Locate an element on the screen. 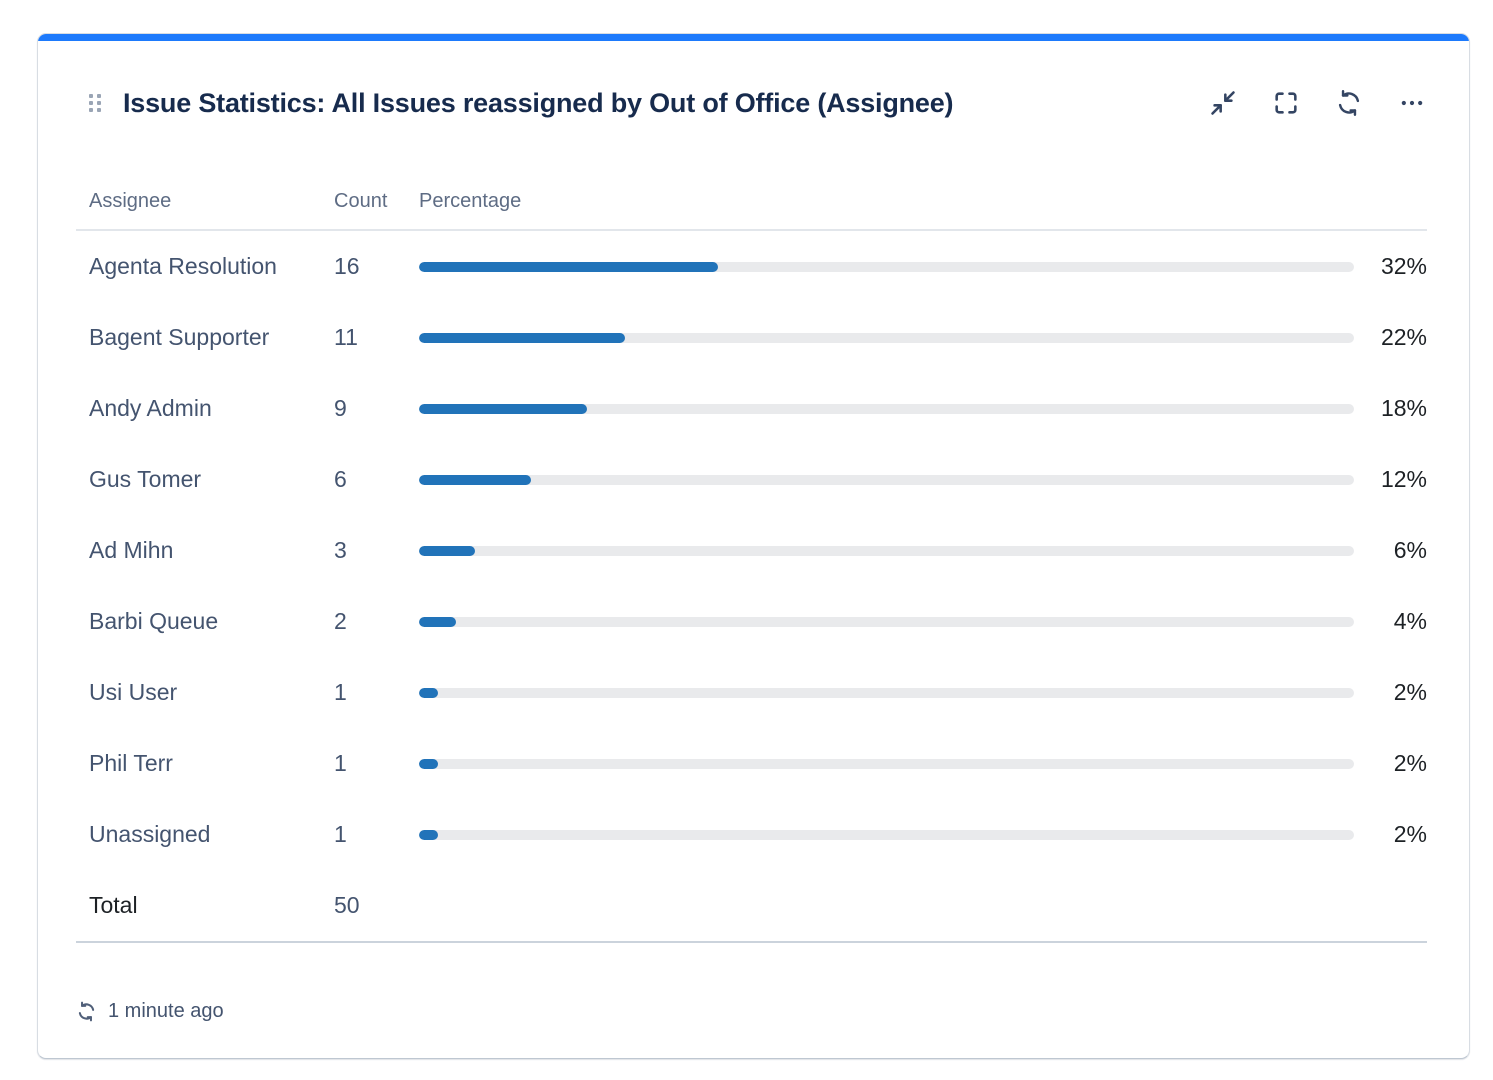  table-row: Bagent Supporter 11 22% is located at coordinates (751, 337).